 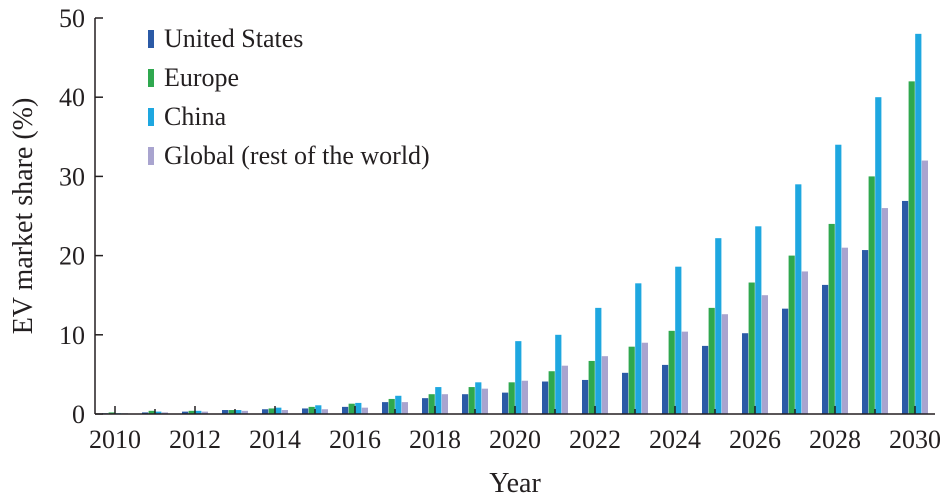 What do you see at coordinates (151, 39) in the screenshot?
I see `legend-swatch-united-states` at bounding box center [151, 39].